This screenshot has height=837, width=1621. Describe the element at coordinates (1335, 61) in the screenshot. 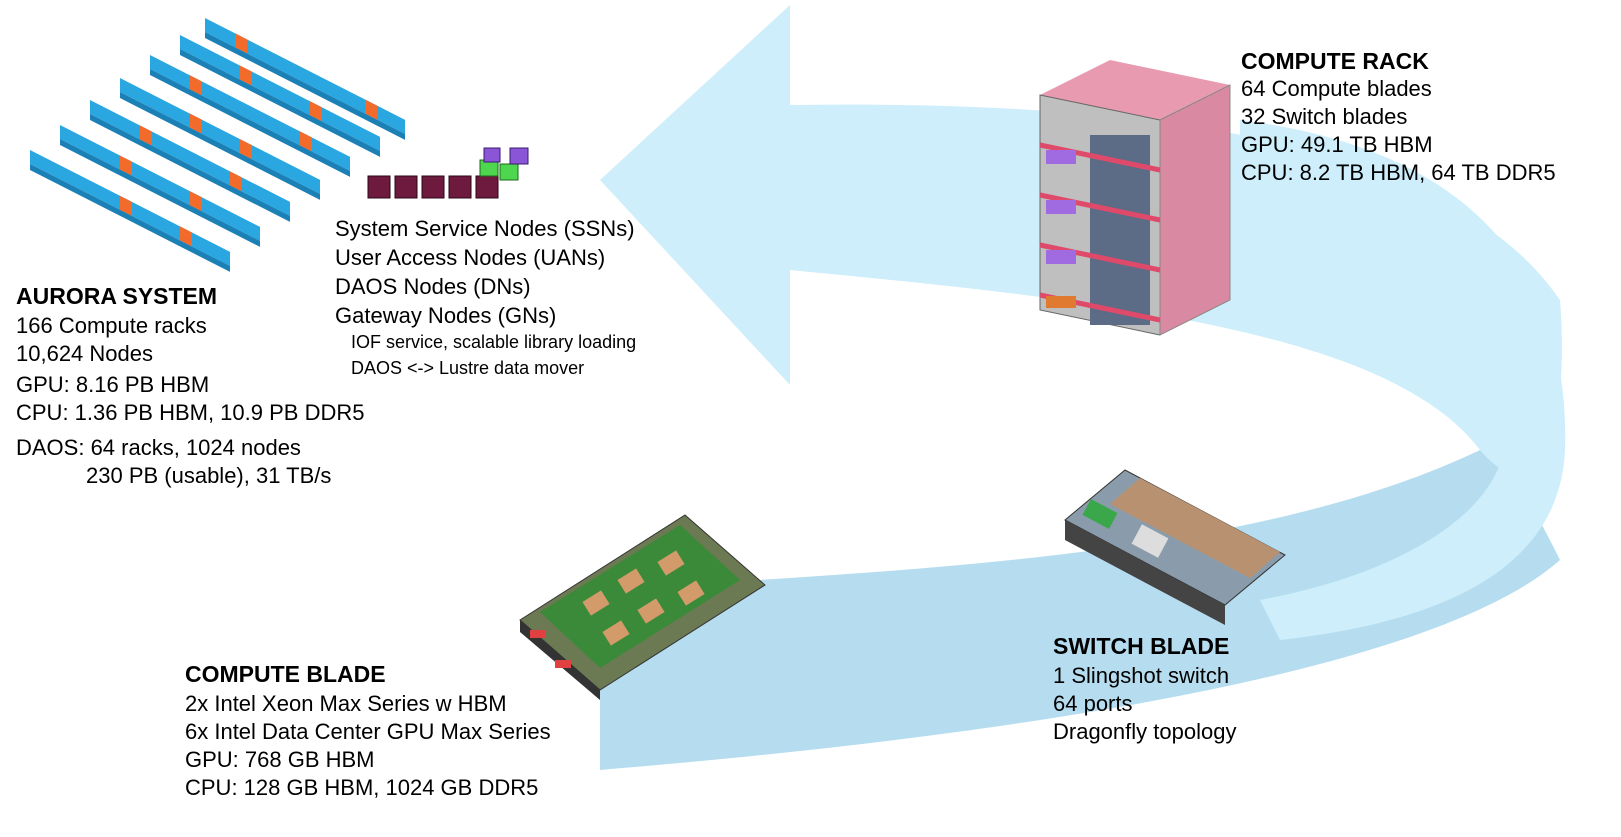

I see `compute-rack-title: COMPUTE RACK` at that location.